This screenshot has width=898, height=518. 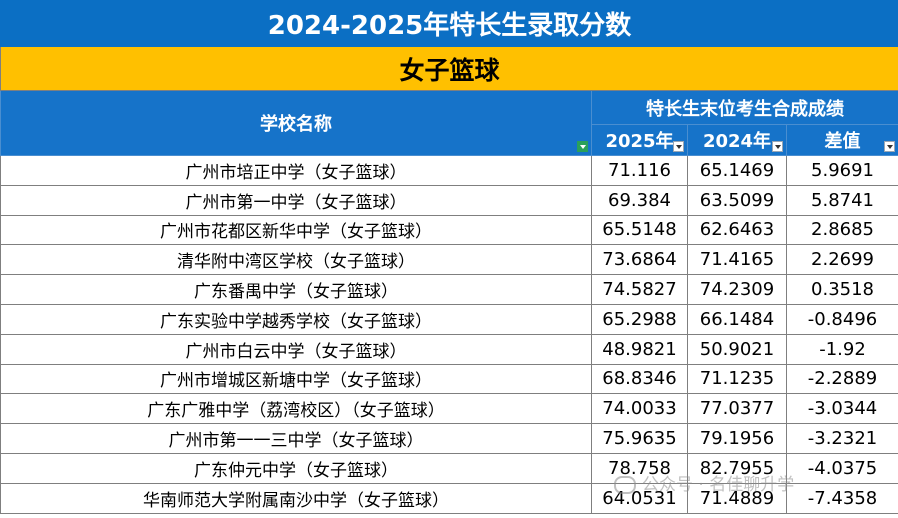 What do you see at coordinates (296, 468) in the screenshot?
I see `school-cell: 广东仲元中学（女子篮球）` at bounding box center [296, 468].